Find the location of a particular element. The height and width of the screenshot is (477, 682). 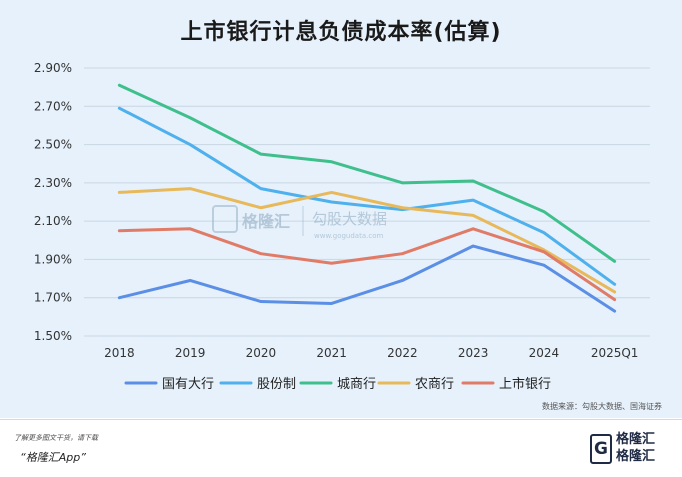

x-tick-label: 2019 is located at coordinates (190, 353).